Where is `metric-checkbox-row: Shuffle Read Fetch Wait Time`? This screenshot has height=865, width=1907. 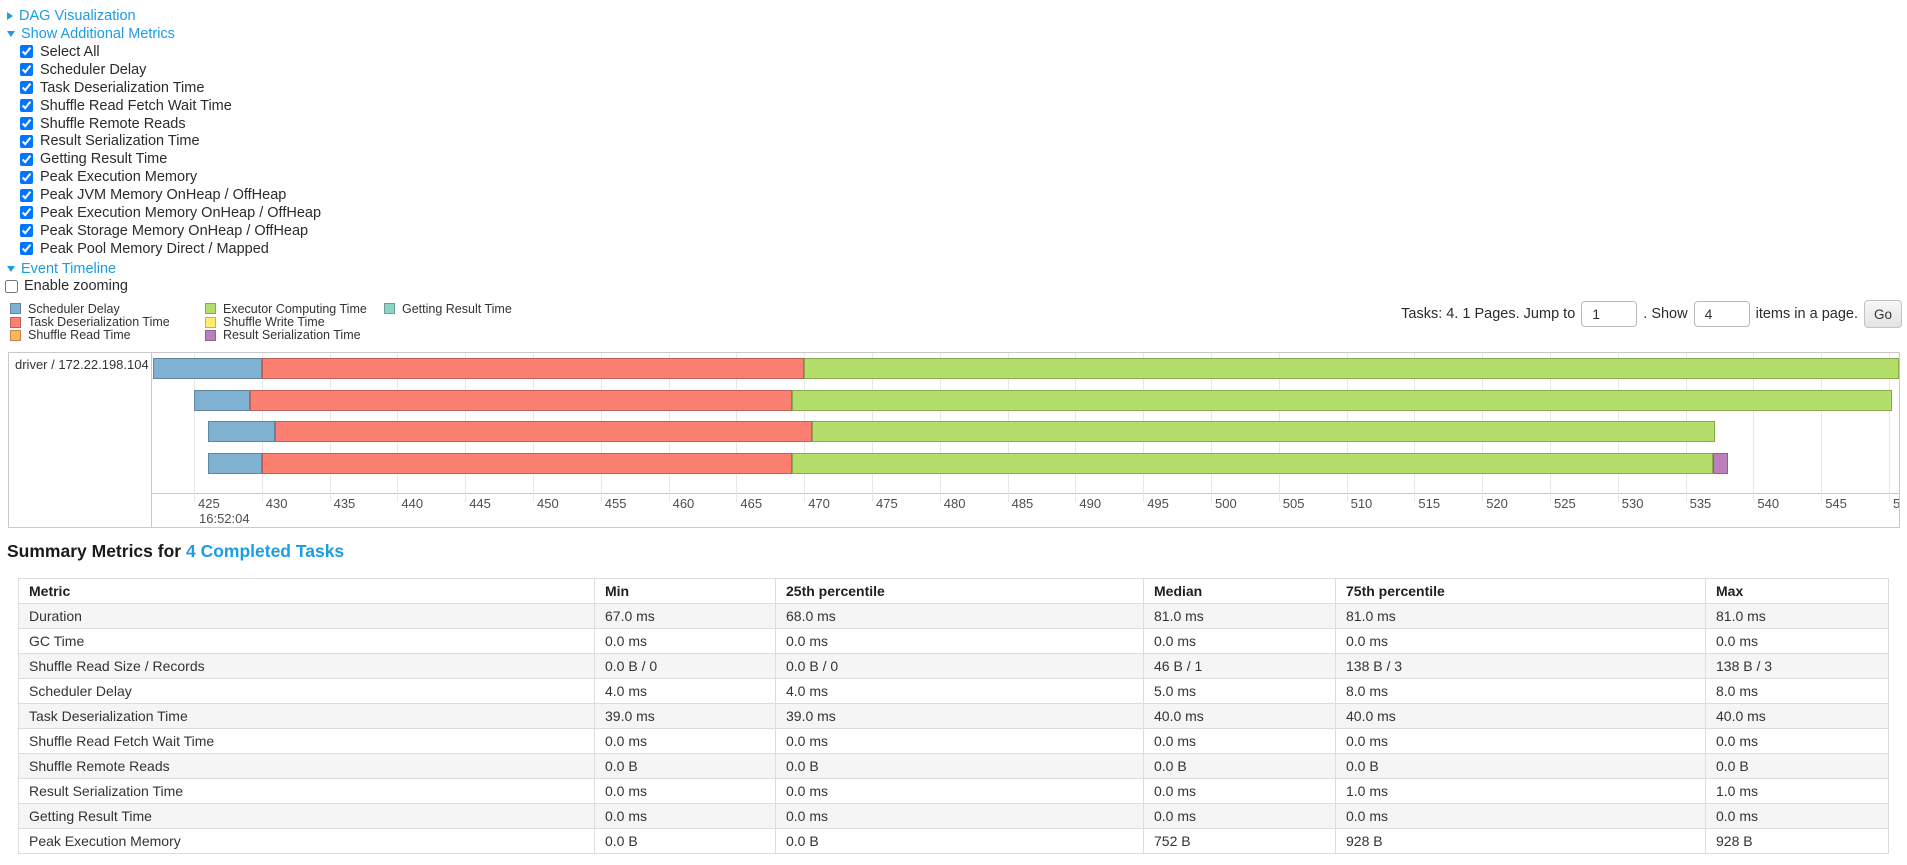
metric-checkbox-row: Shuffle Read Fetch Wait Time is located at coordinates (170, 106).